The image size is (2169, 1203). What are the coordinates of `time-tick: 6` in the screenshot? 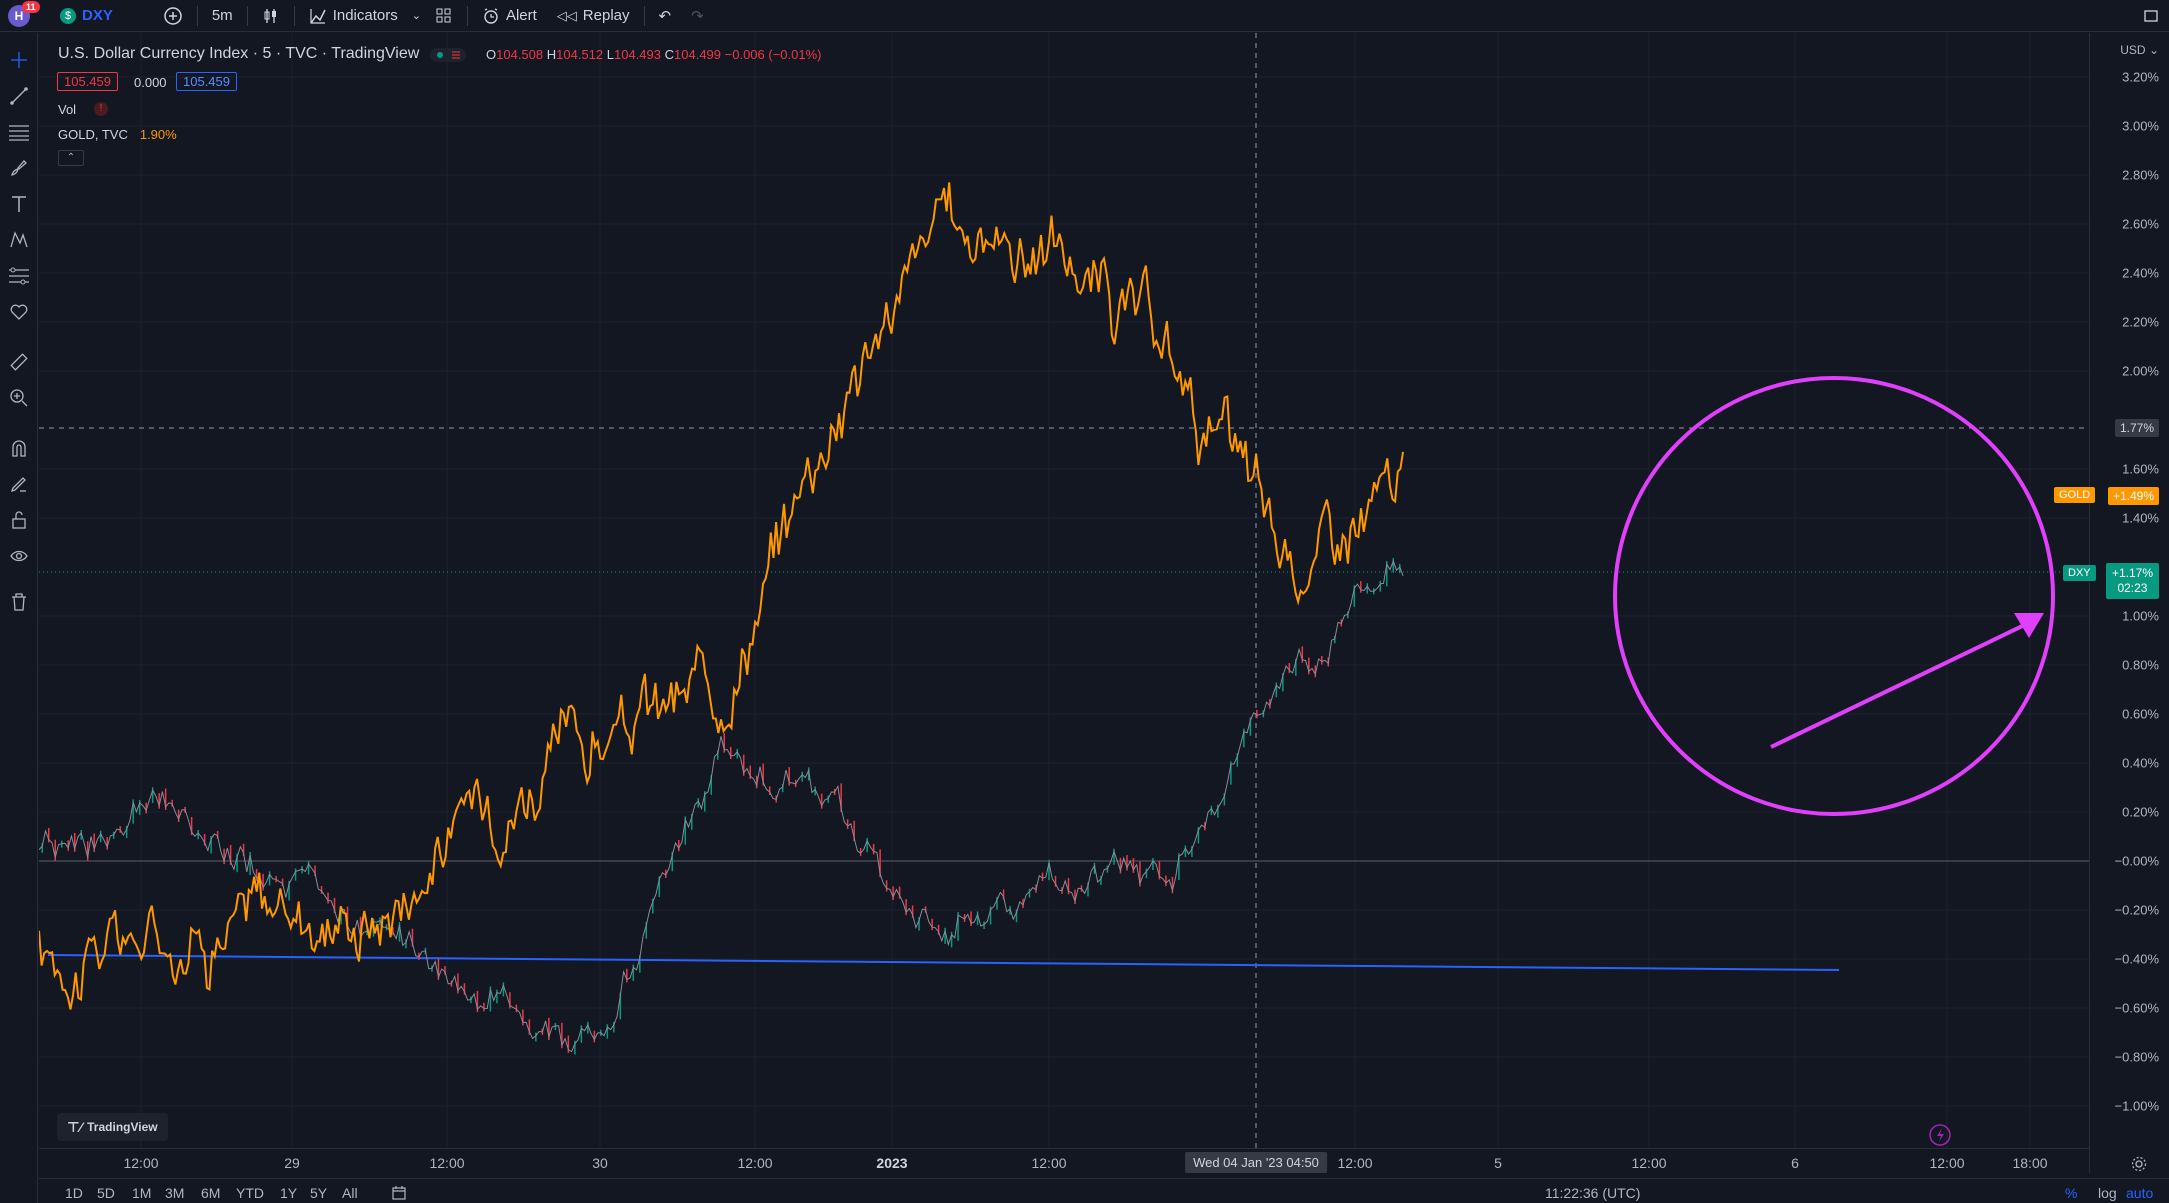 It's located at (1795, 1163).